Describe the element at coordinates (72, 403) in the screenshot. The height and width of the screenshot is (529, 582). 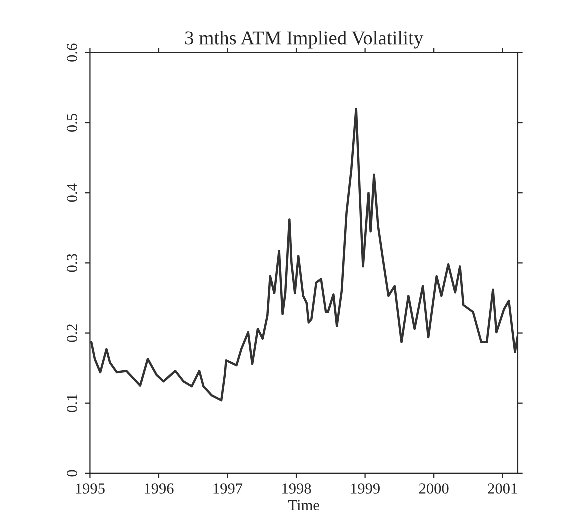
I see `y-tick-label: 0.1` at that location.